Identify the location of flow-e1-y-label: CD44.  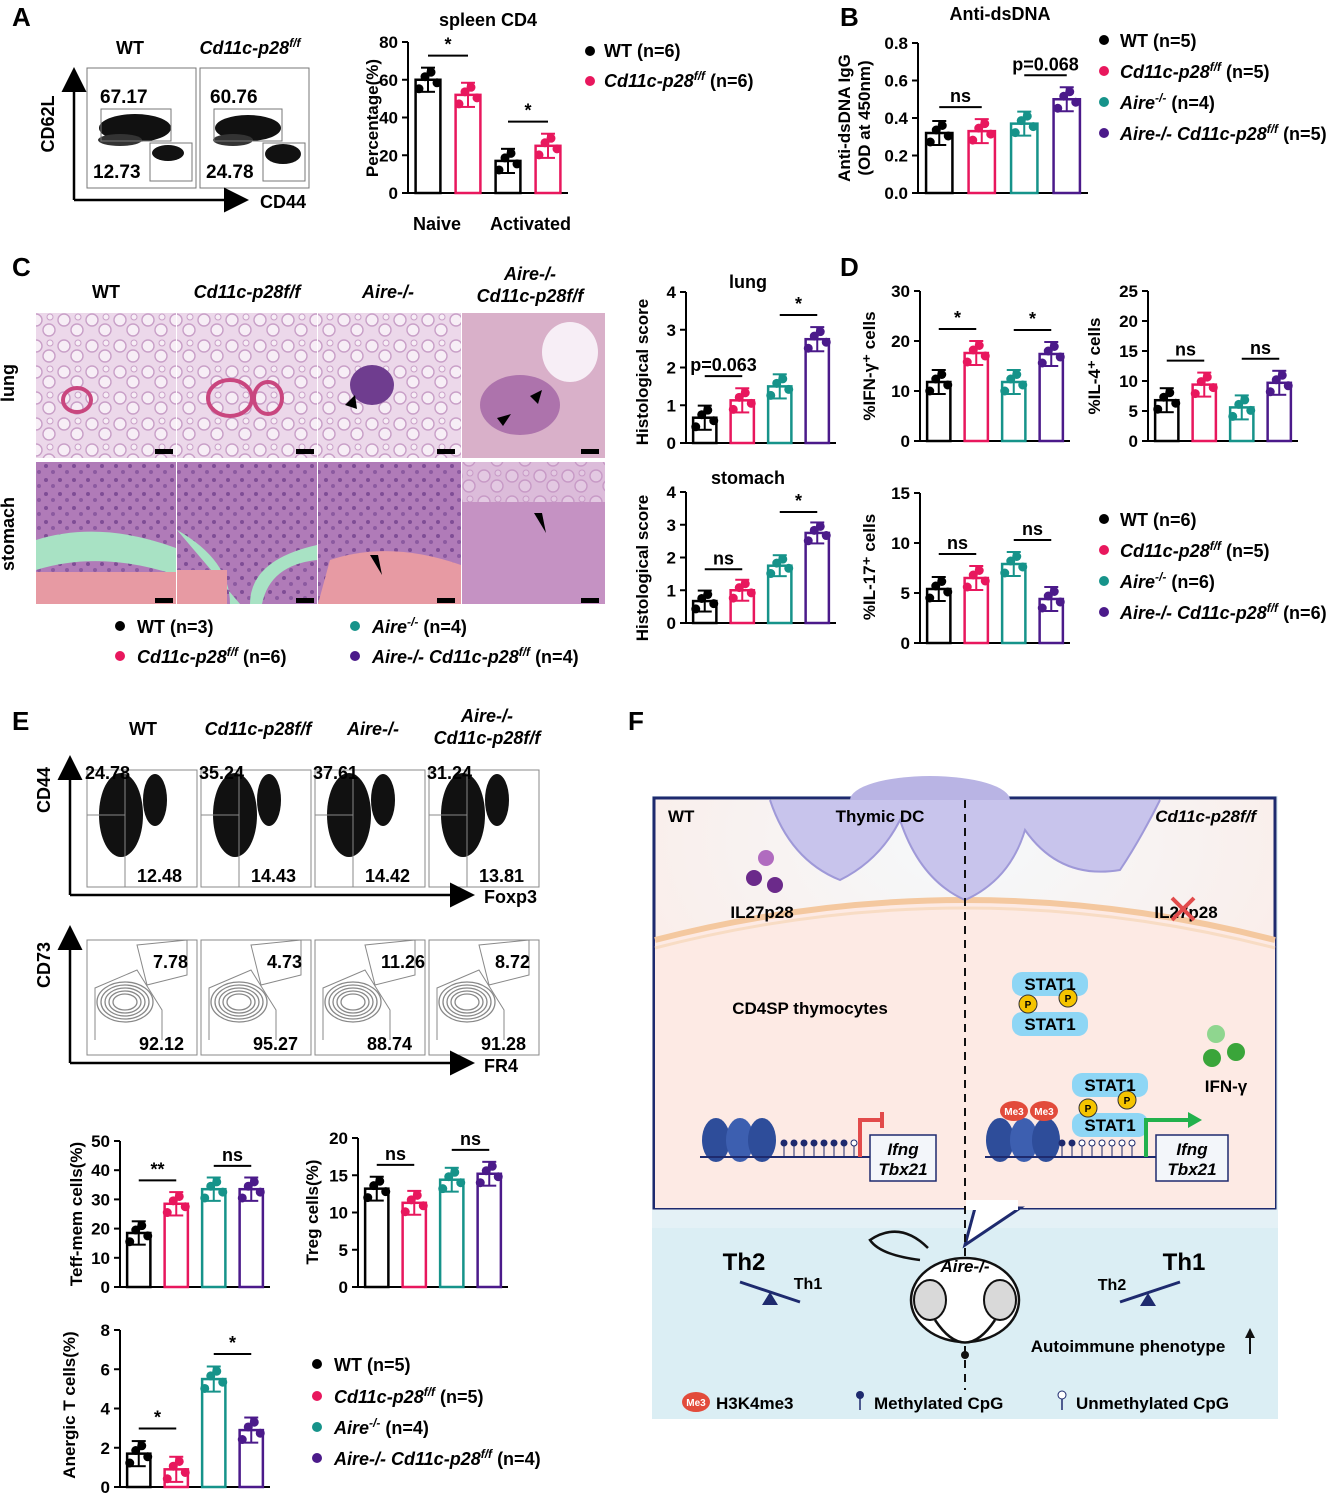
(44, 790).